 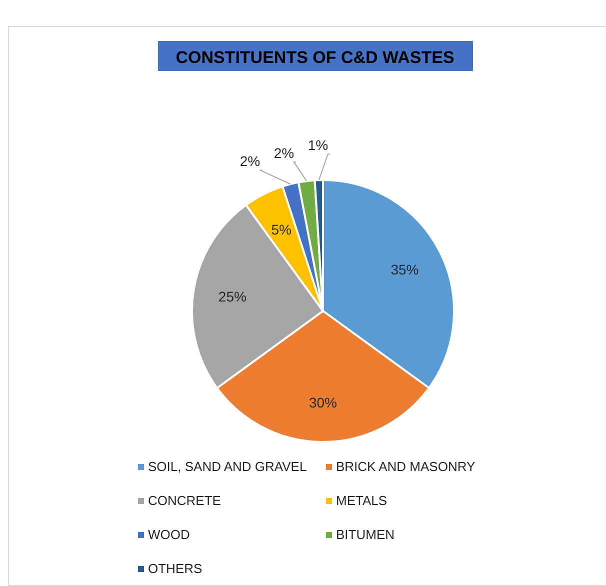 What do you see at coordinates (281, 229) in the screenshot?
I see `data-label: 5%` at bounding box center [281, 229].